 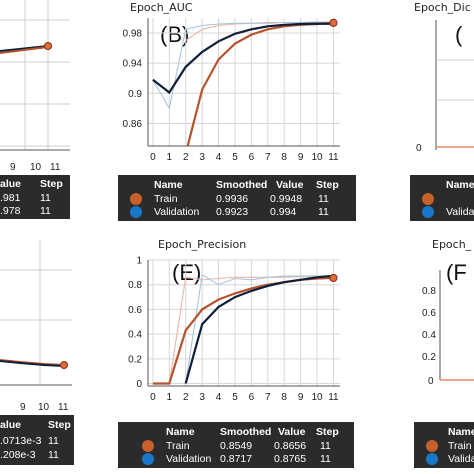 I want to click on panel-d-x-tick: 10, so click(x=44, y=407).